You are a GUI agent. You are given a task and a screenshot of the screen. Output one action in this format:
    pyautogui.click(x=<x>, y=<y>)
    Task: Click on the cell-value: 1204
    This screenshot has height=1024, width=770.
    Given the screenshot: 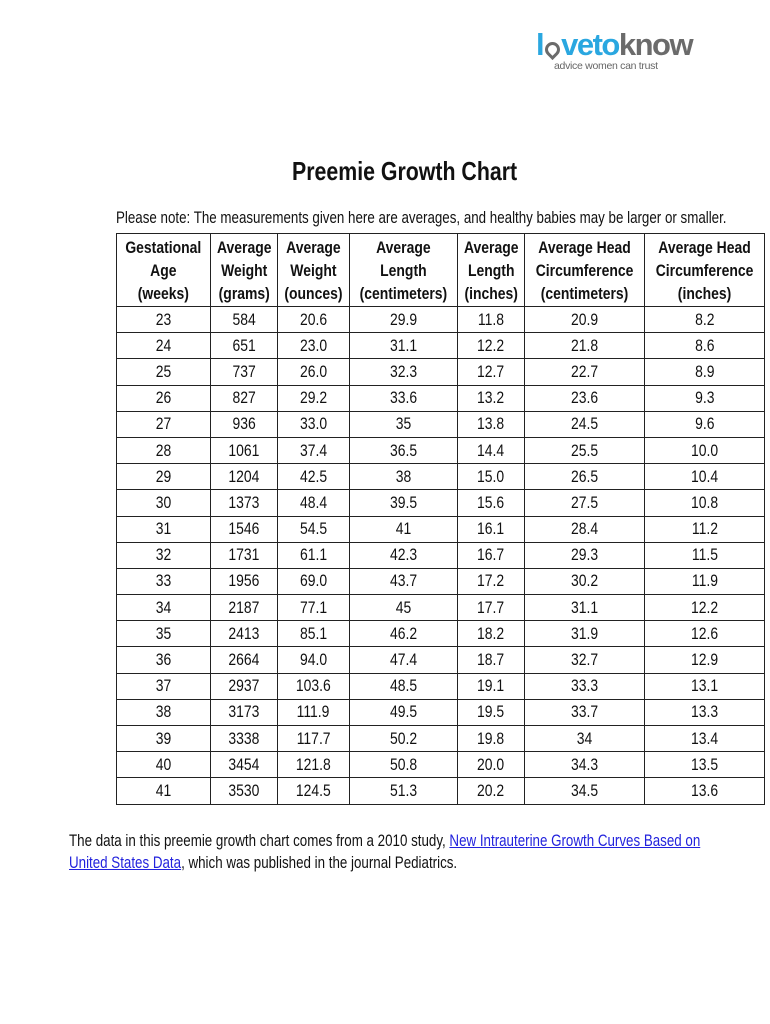 What is the action you would take?
    pyautogui.click(x=244, y=476)
    